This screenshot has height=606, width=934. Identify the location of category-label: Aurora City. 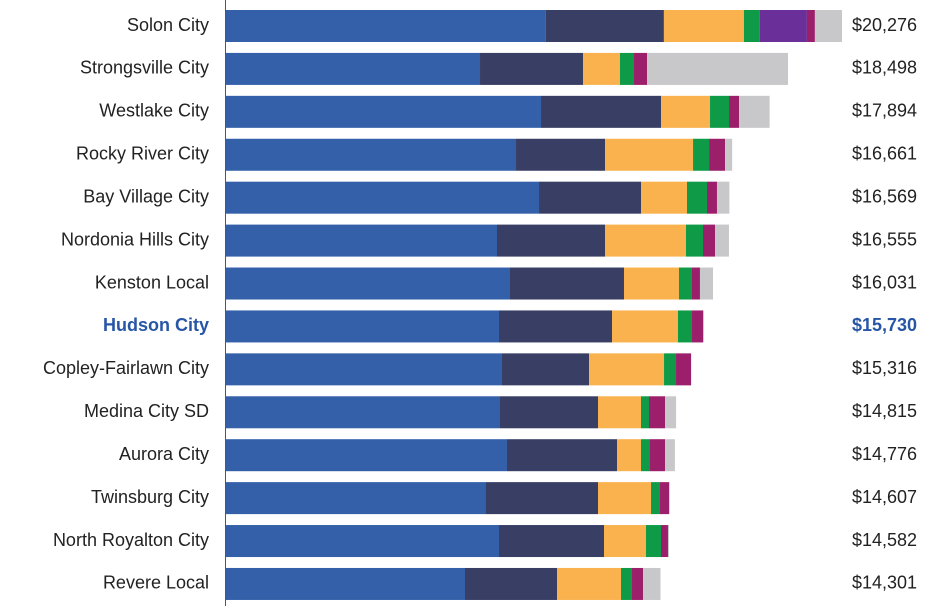
(164, 454).